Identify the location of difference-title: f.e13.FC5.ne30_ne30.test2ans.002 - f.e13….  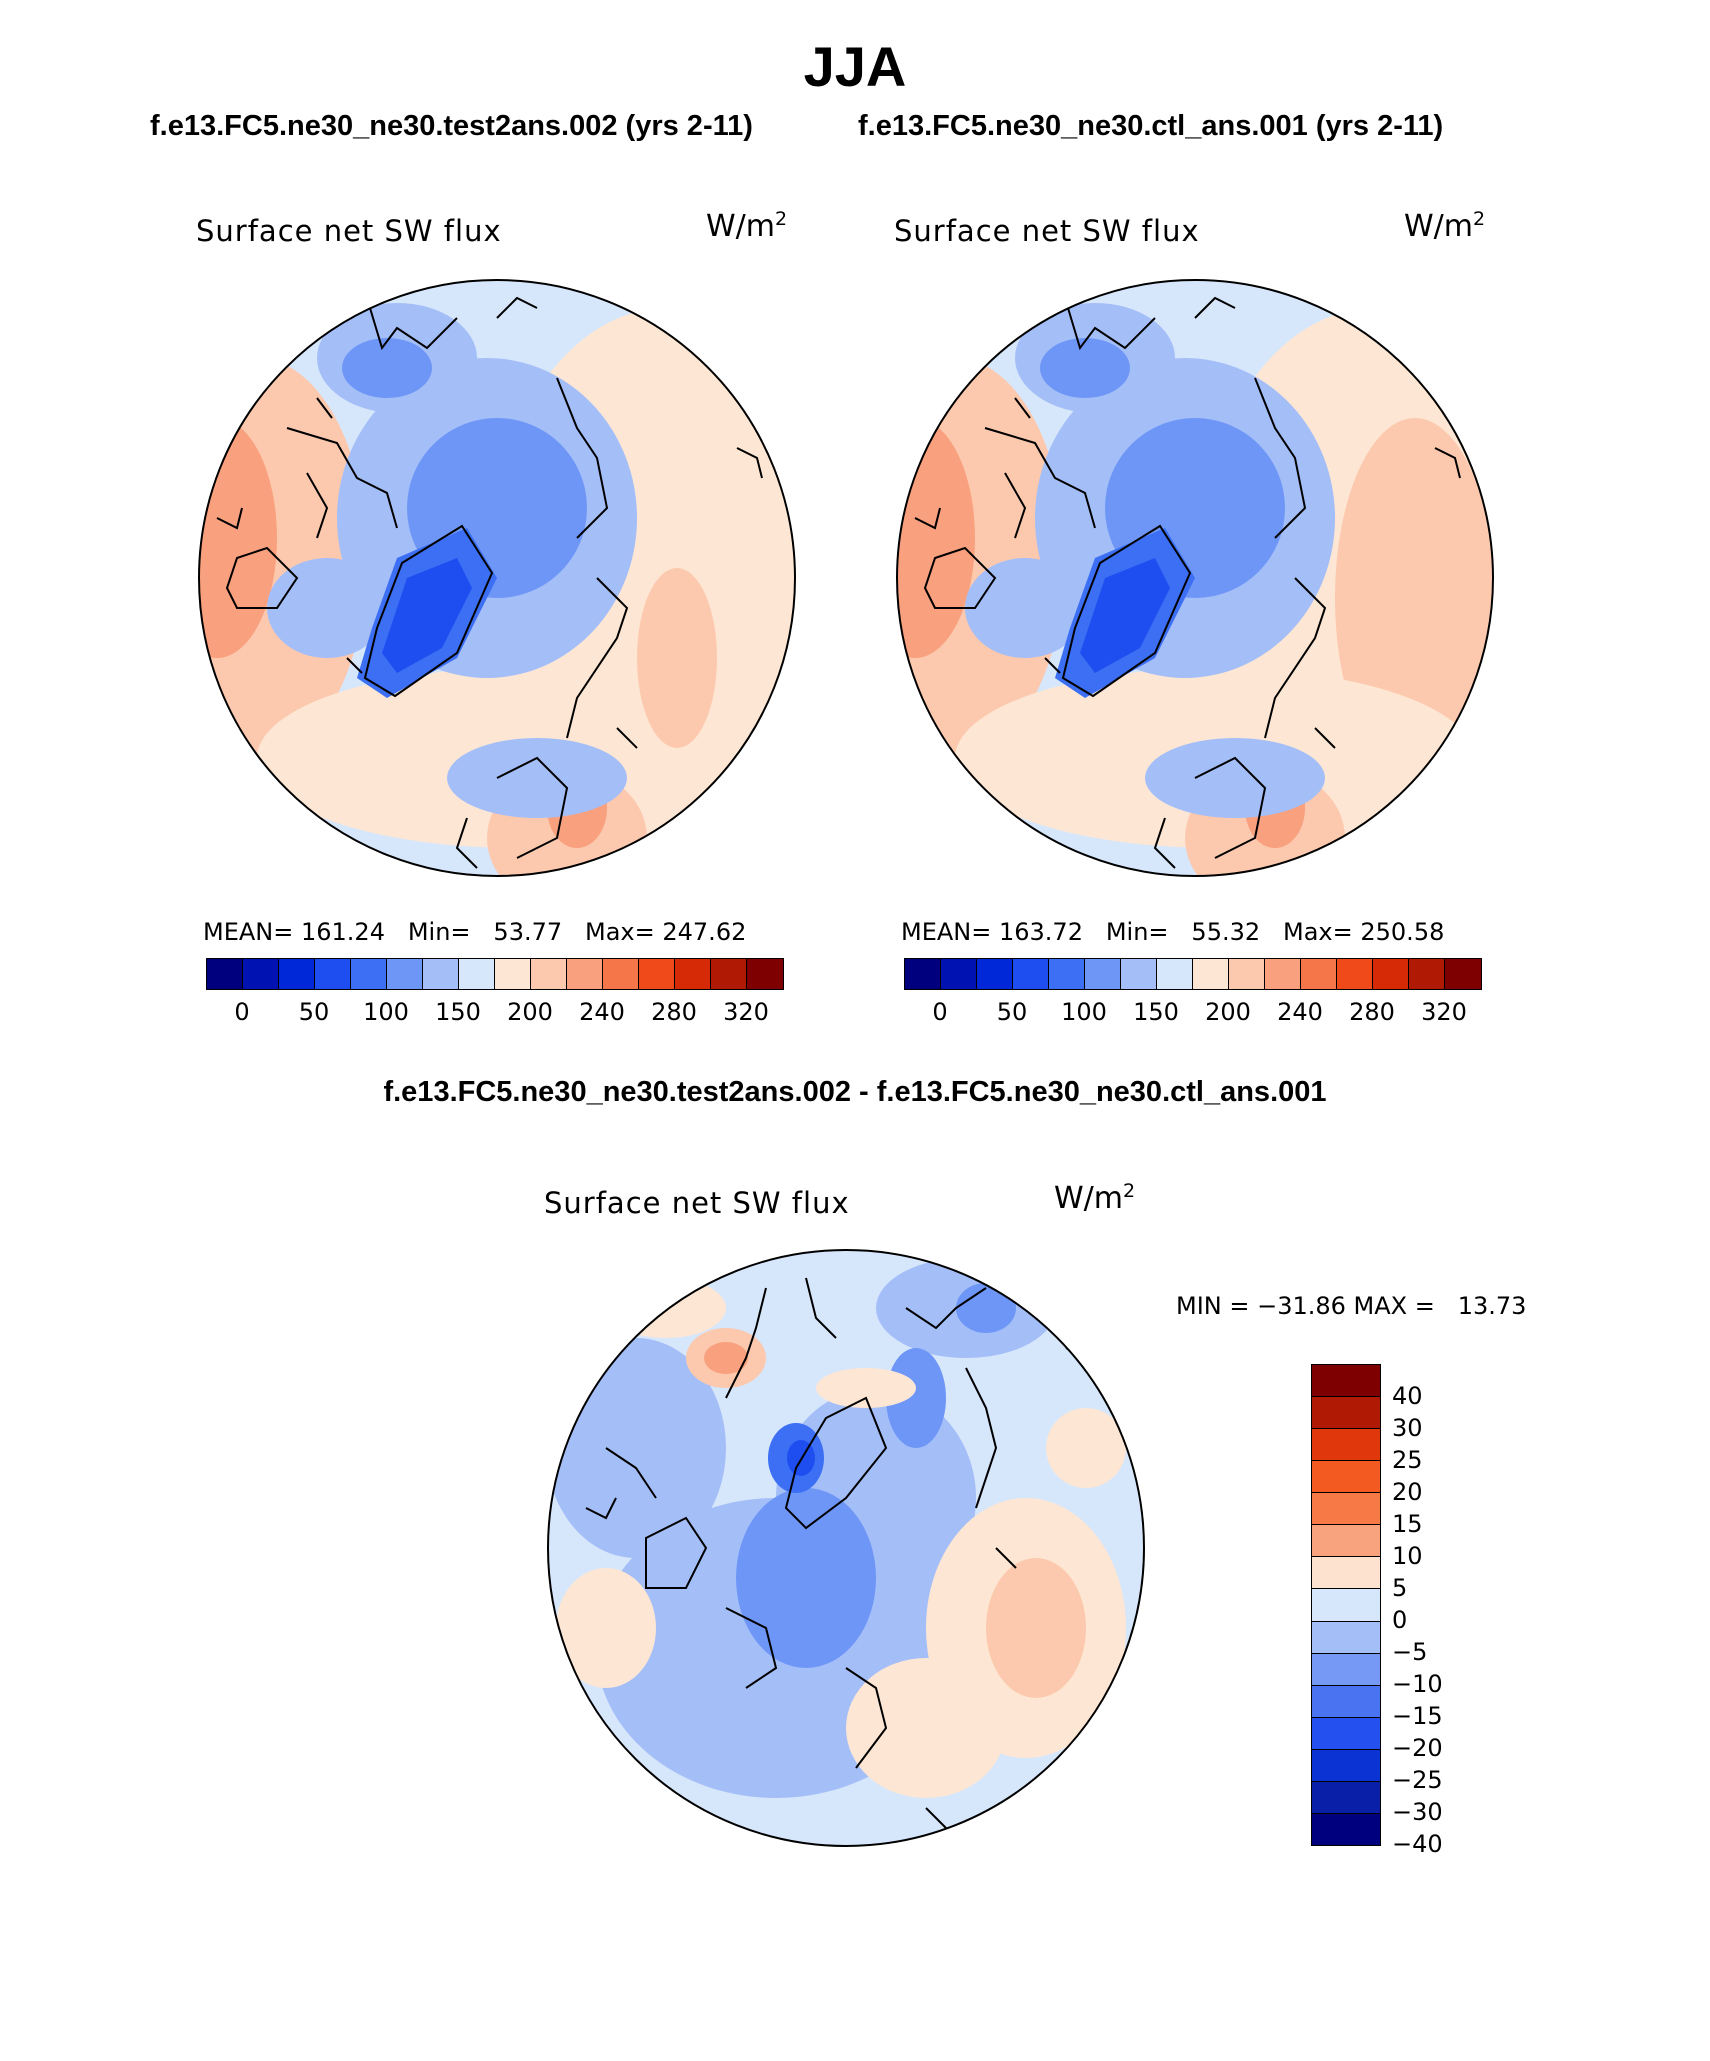
(855, 1092).